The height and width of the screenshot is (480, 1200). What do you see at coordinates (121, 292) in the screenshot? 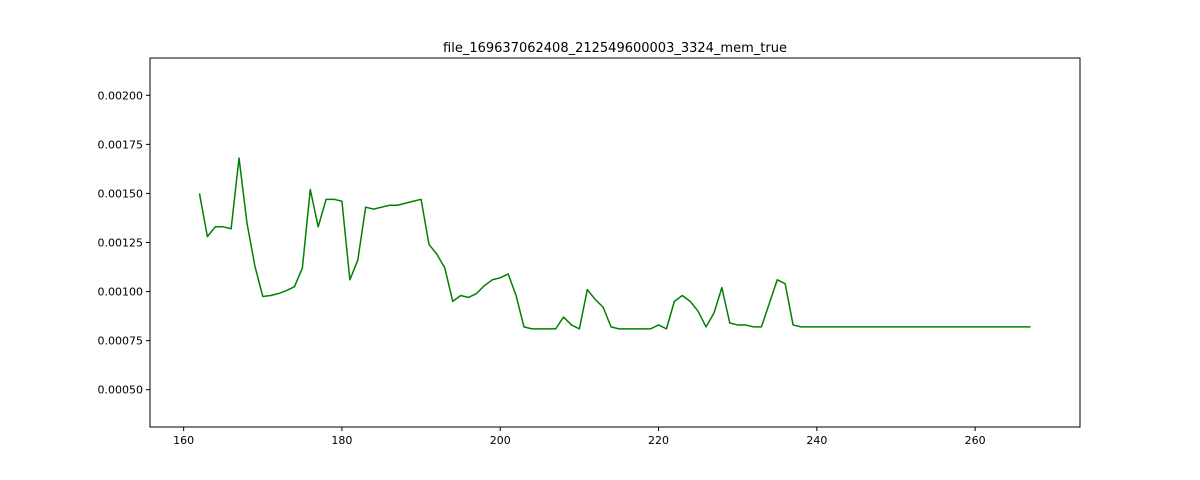
I see `y-tick-label: 0.00100` at bounding box center [121, 292].